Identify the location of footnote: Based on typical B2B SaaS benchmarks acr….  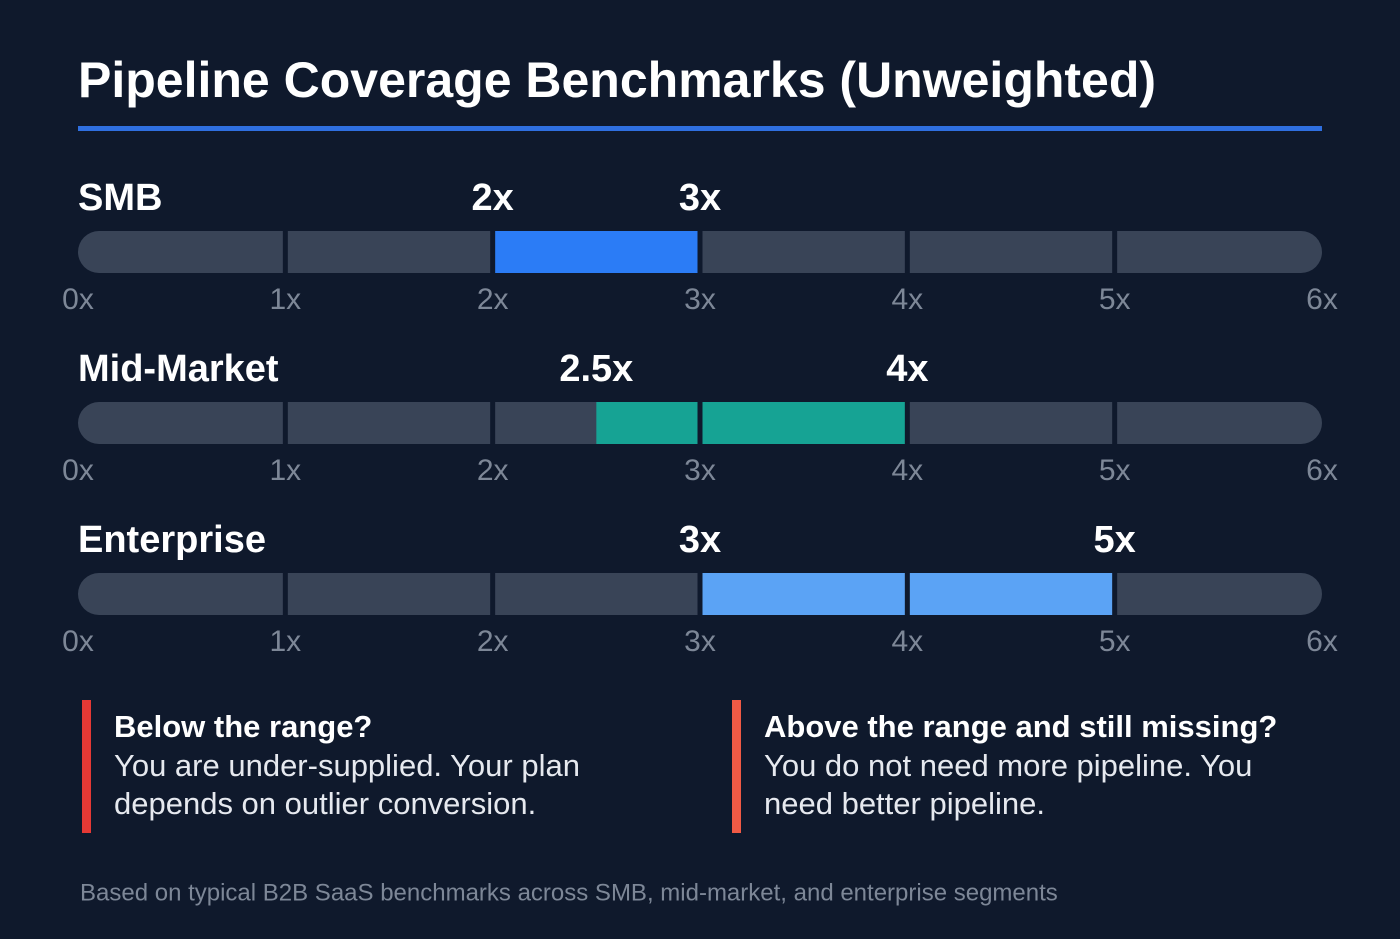
(569, 892).